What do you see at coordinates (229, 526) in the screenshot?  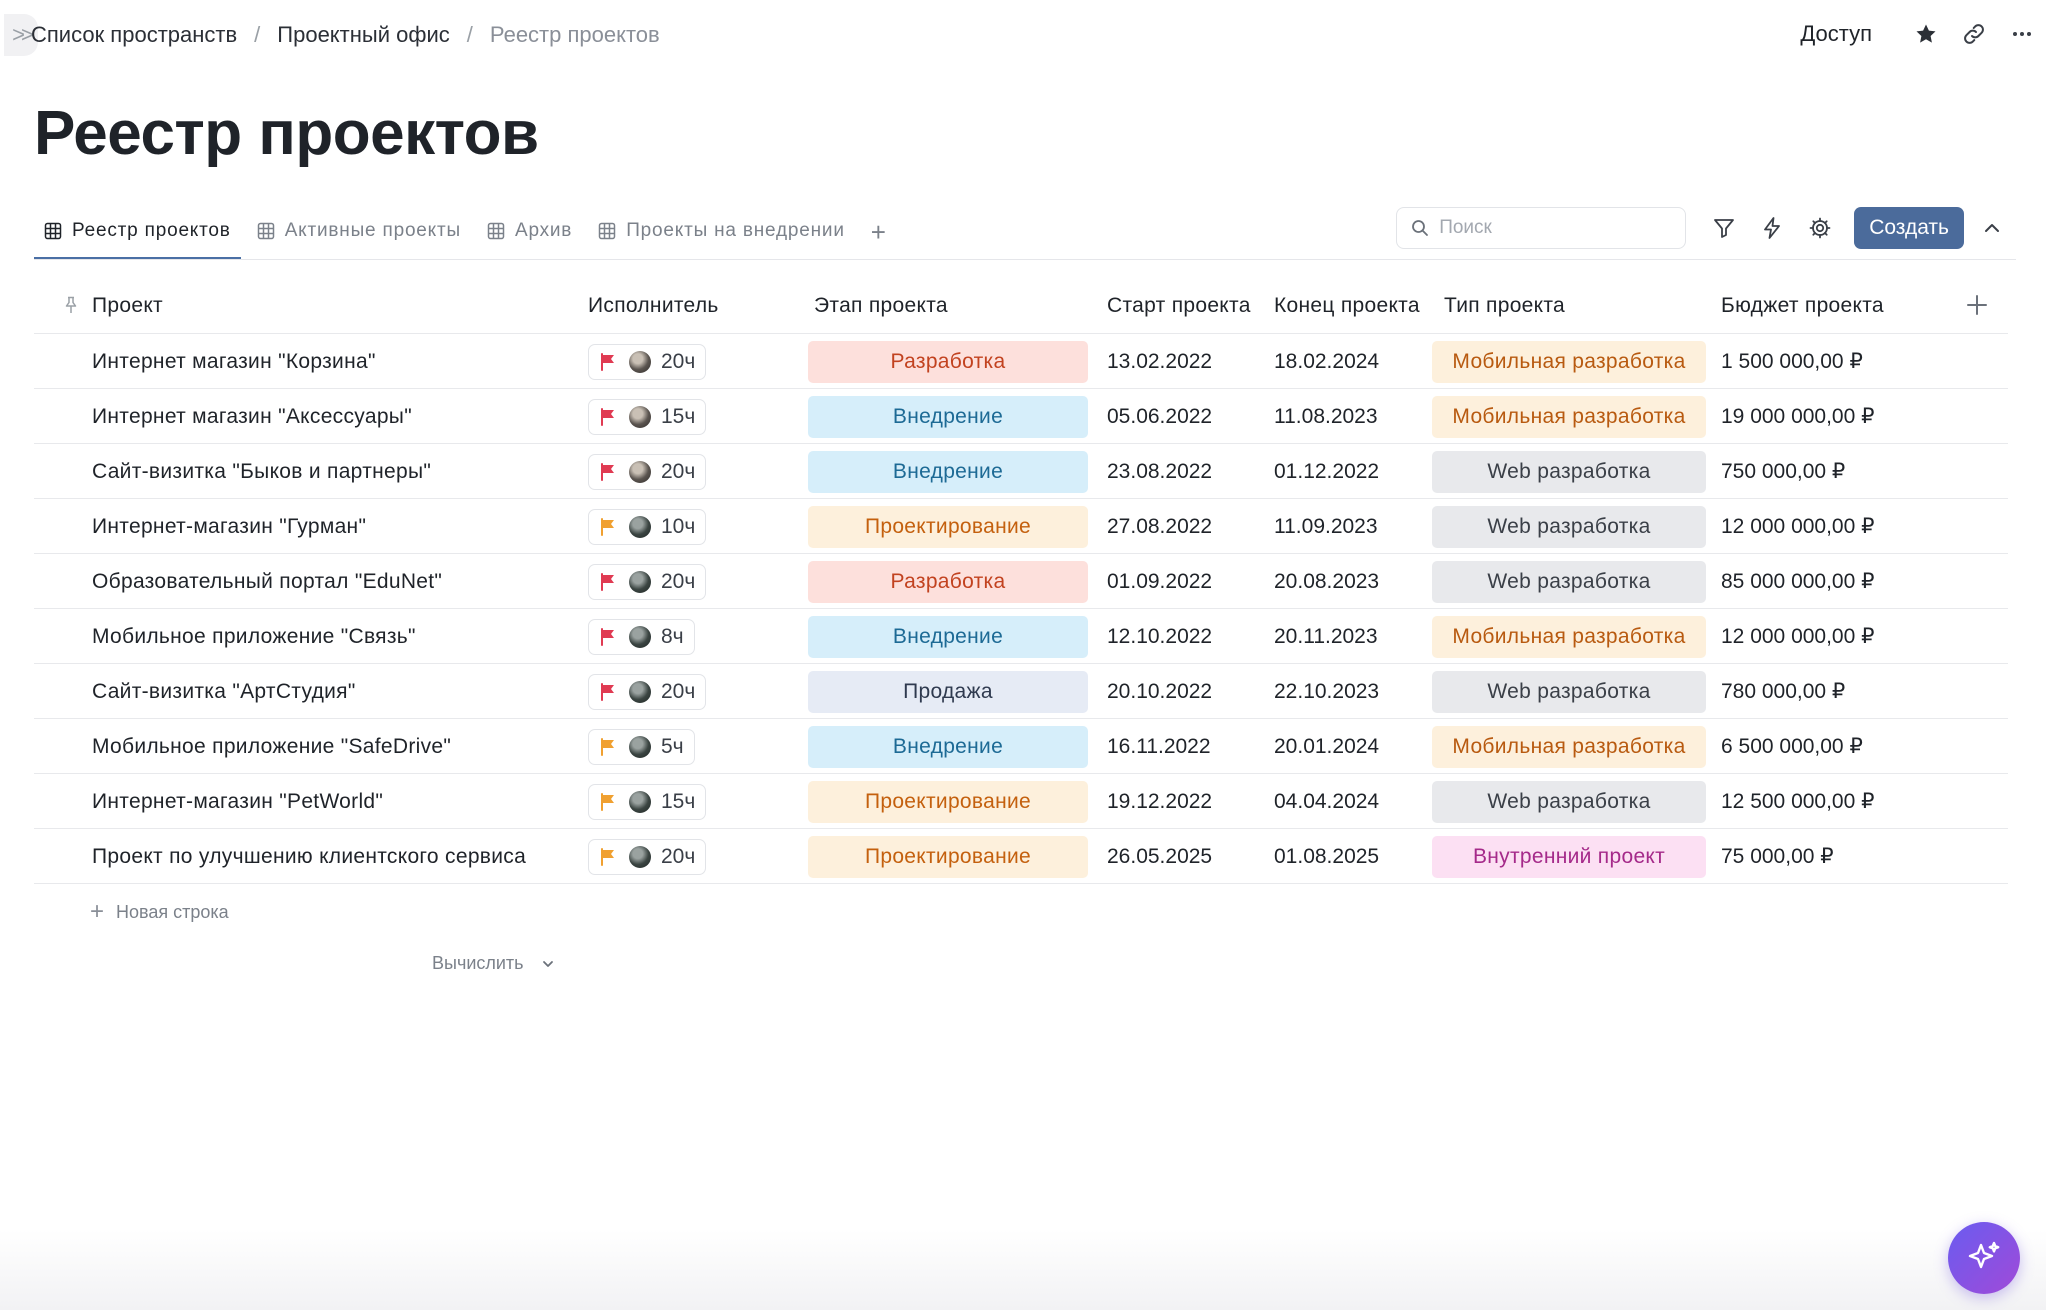 I see `project-name: Интернет-магазин "Гурман"` at bounding box center [229, 526].